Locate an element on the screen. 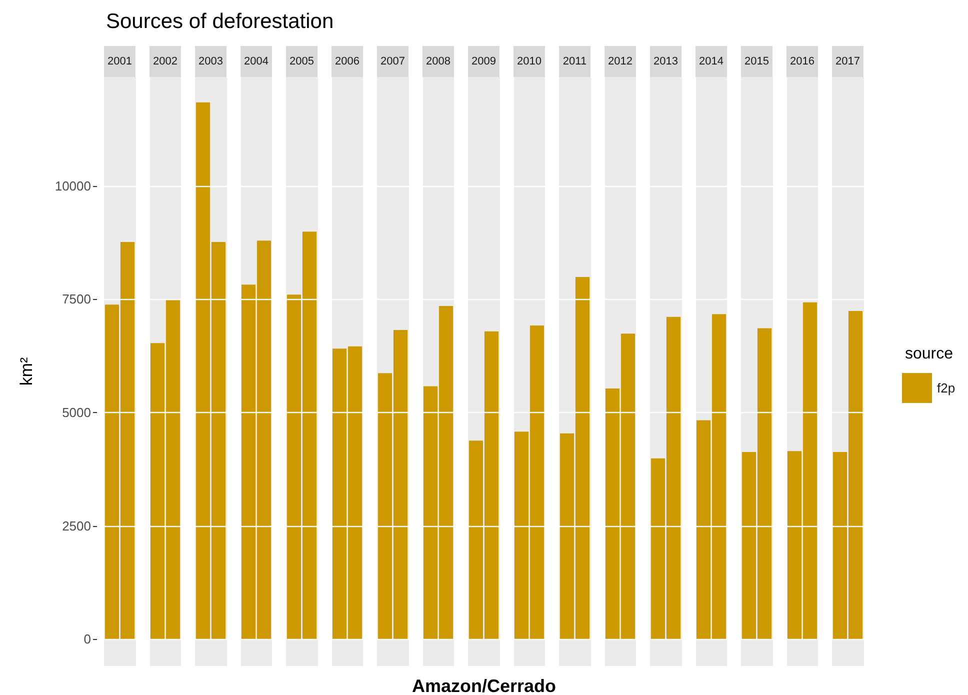 This screenshot has width=968, height=695. x-tick-label: 2001 is located at coordinates (120, 62).